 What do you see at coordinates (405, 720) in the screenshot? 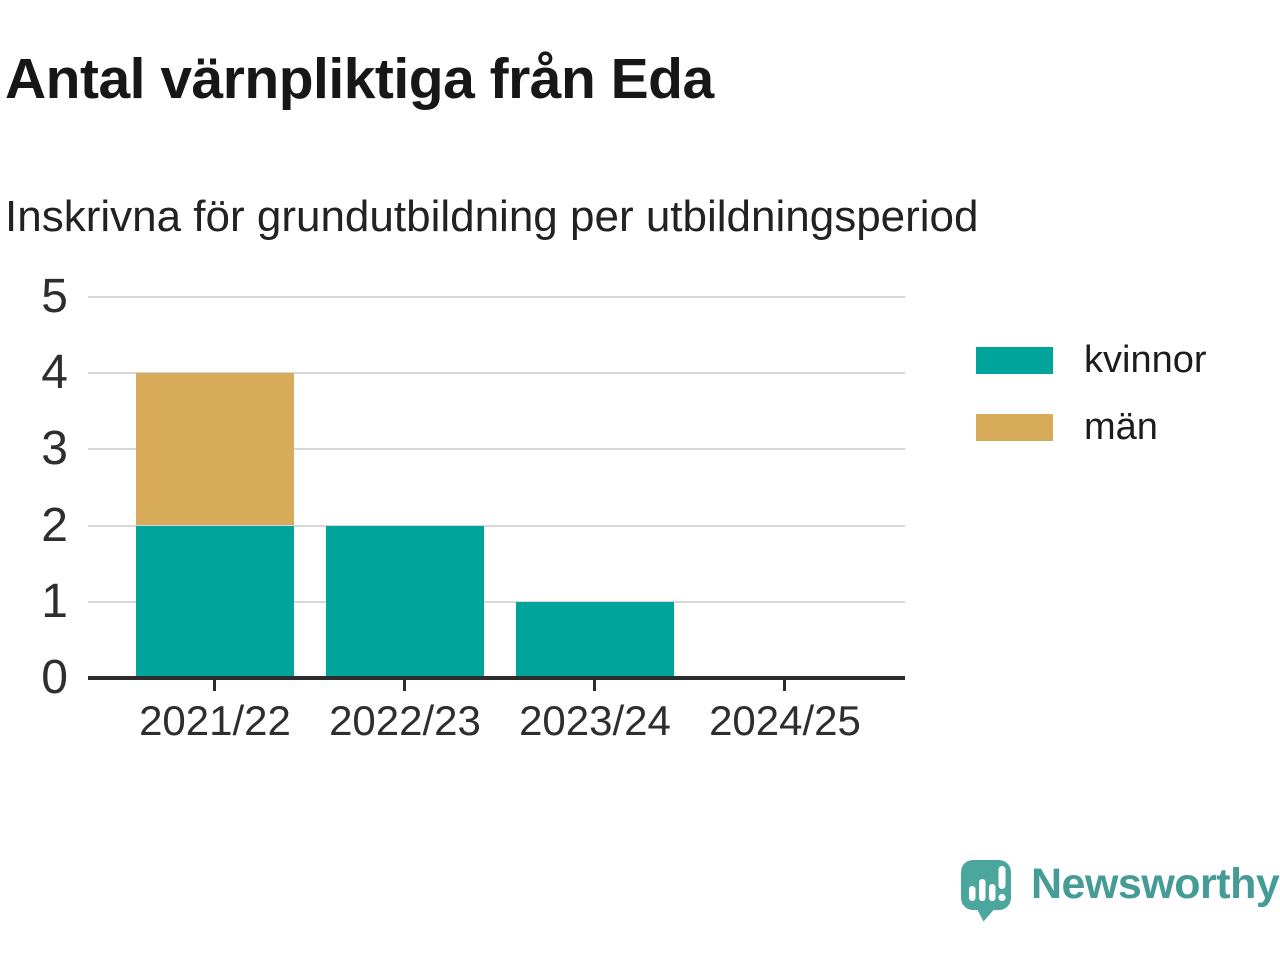
I see `x-axis-label: 2022/23` at bounding box center [405, 720].